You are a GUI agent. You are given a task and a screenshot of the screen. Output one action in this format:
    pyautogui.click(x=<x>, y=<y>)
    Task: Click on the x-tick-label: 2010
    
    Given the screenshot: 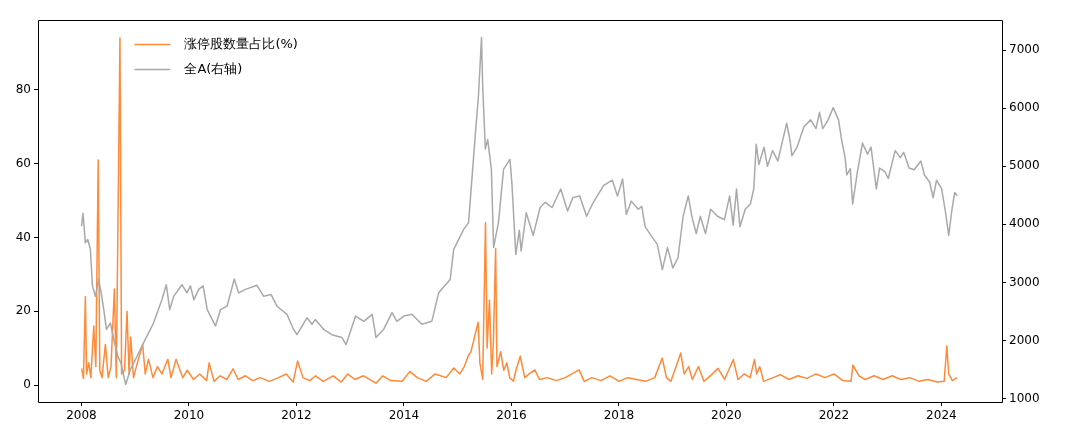 What is the action you would take?
    pyautogui.click(x=189, y=415)
    